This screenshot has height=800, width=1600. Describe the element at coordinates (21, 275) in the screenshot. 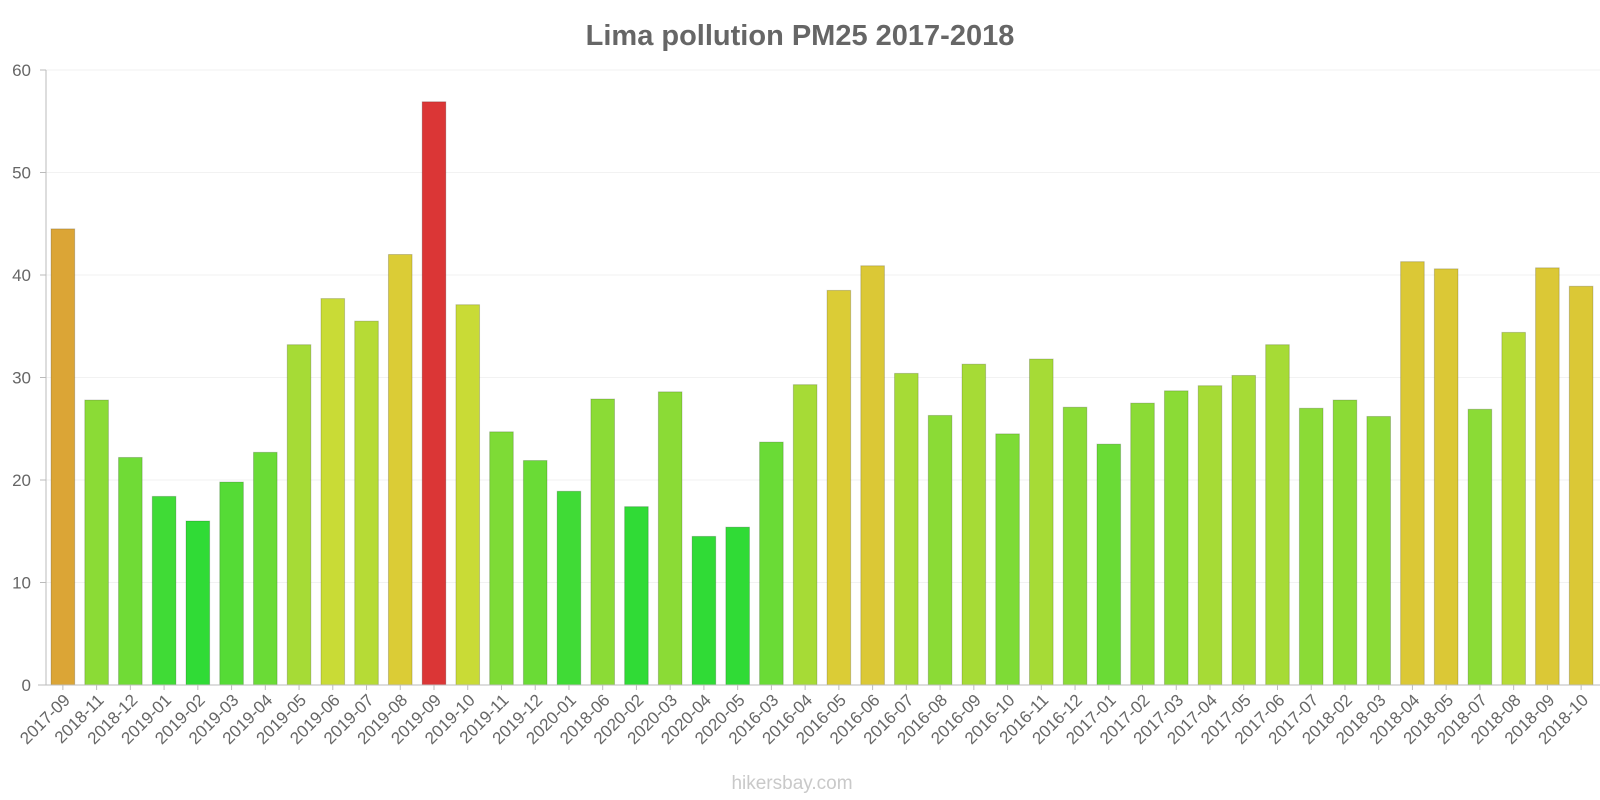

I see `y-tick-label: 40` at that location.